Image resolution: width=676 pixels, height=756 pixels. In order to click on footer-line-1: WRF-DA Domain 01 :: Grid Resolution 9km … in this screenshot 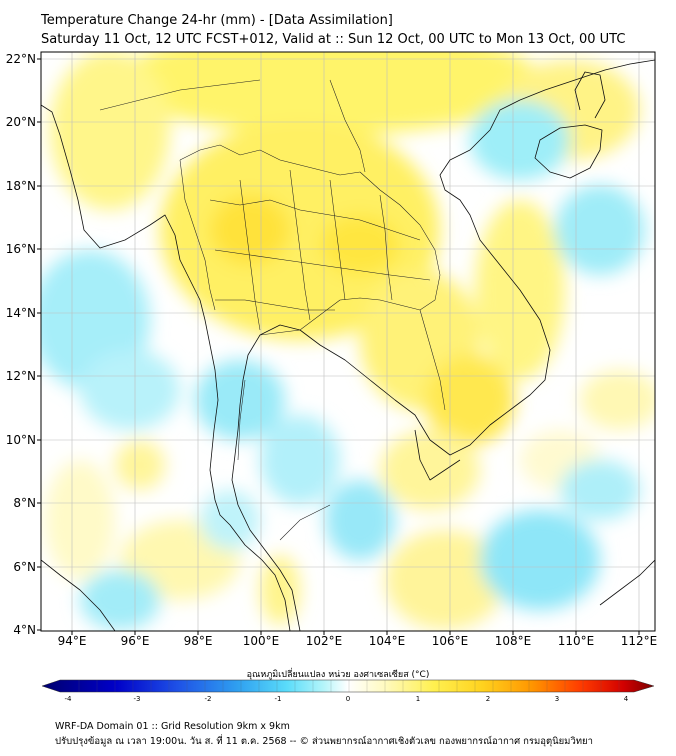, I will do `click(172, 726)`.